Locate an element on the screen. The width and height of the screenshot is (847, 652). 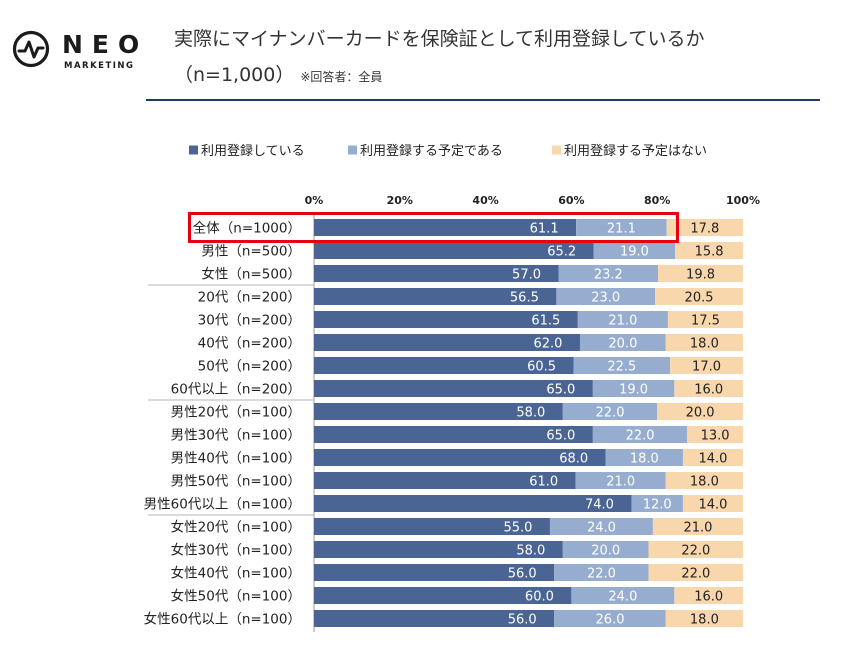
legend-label: 利用登録する予定である is located at coordinates (431, 151).